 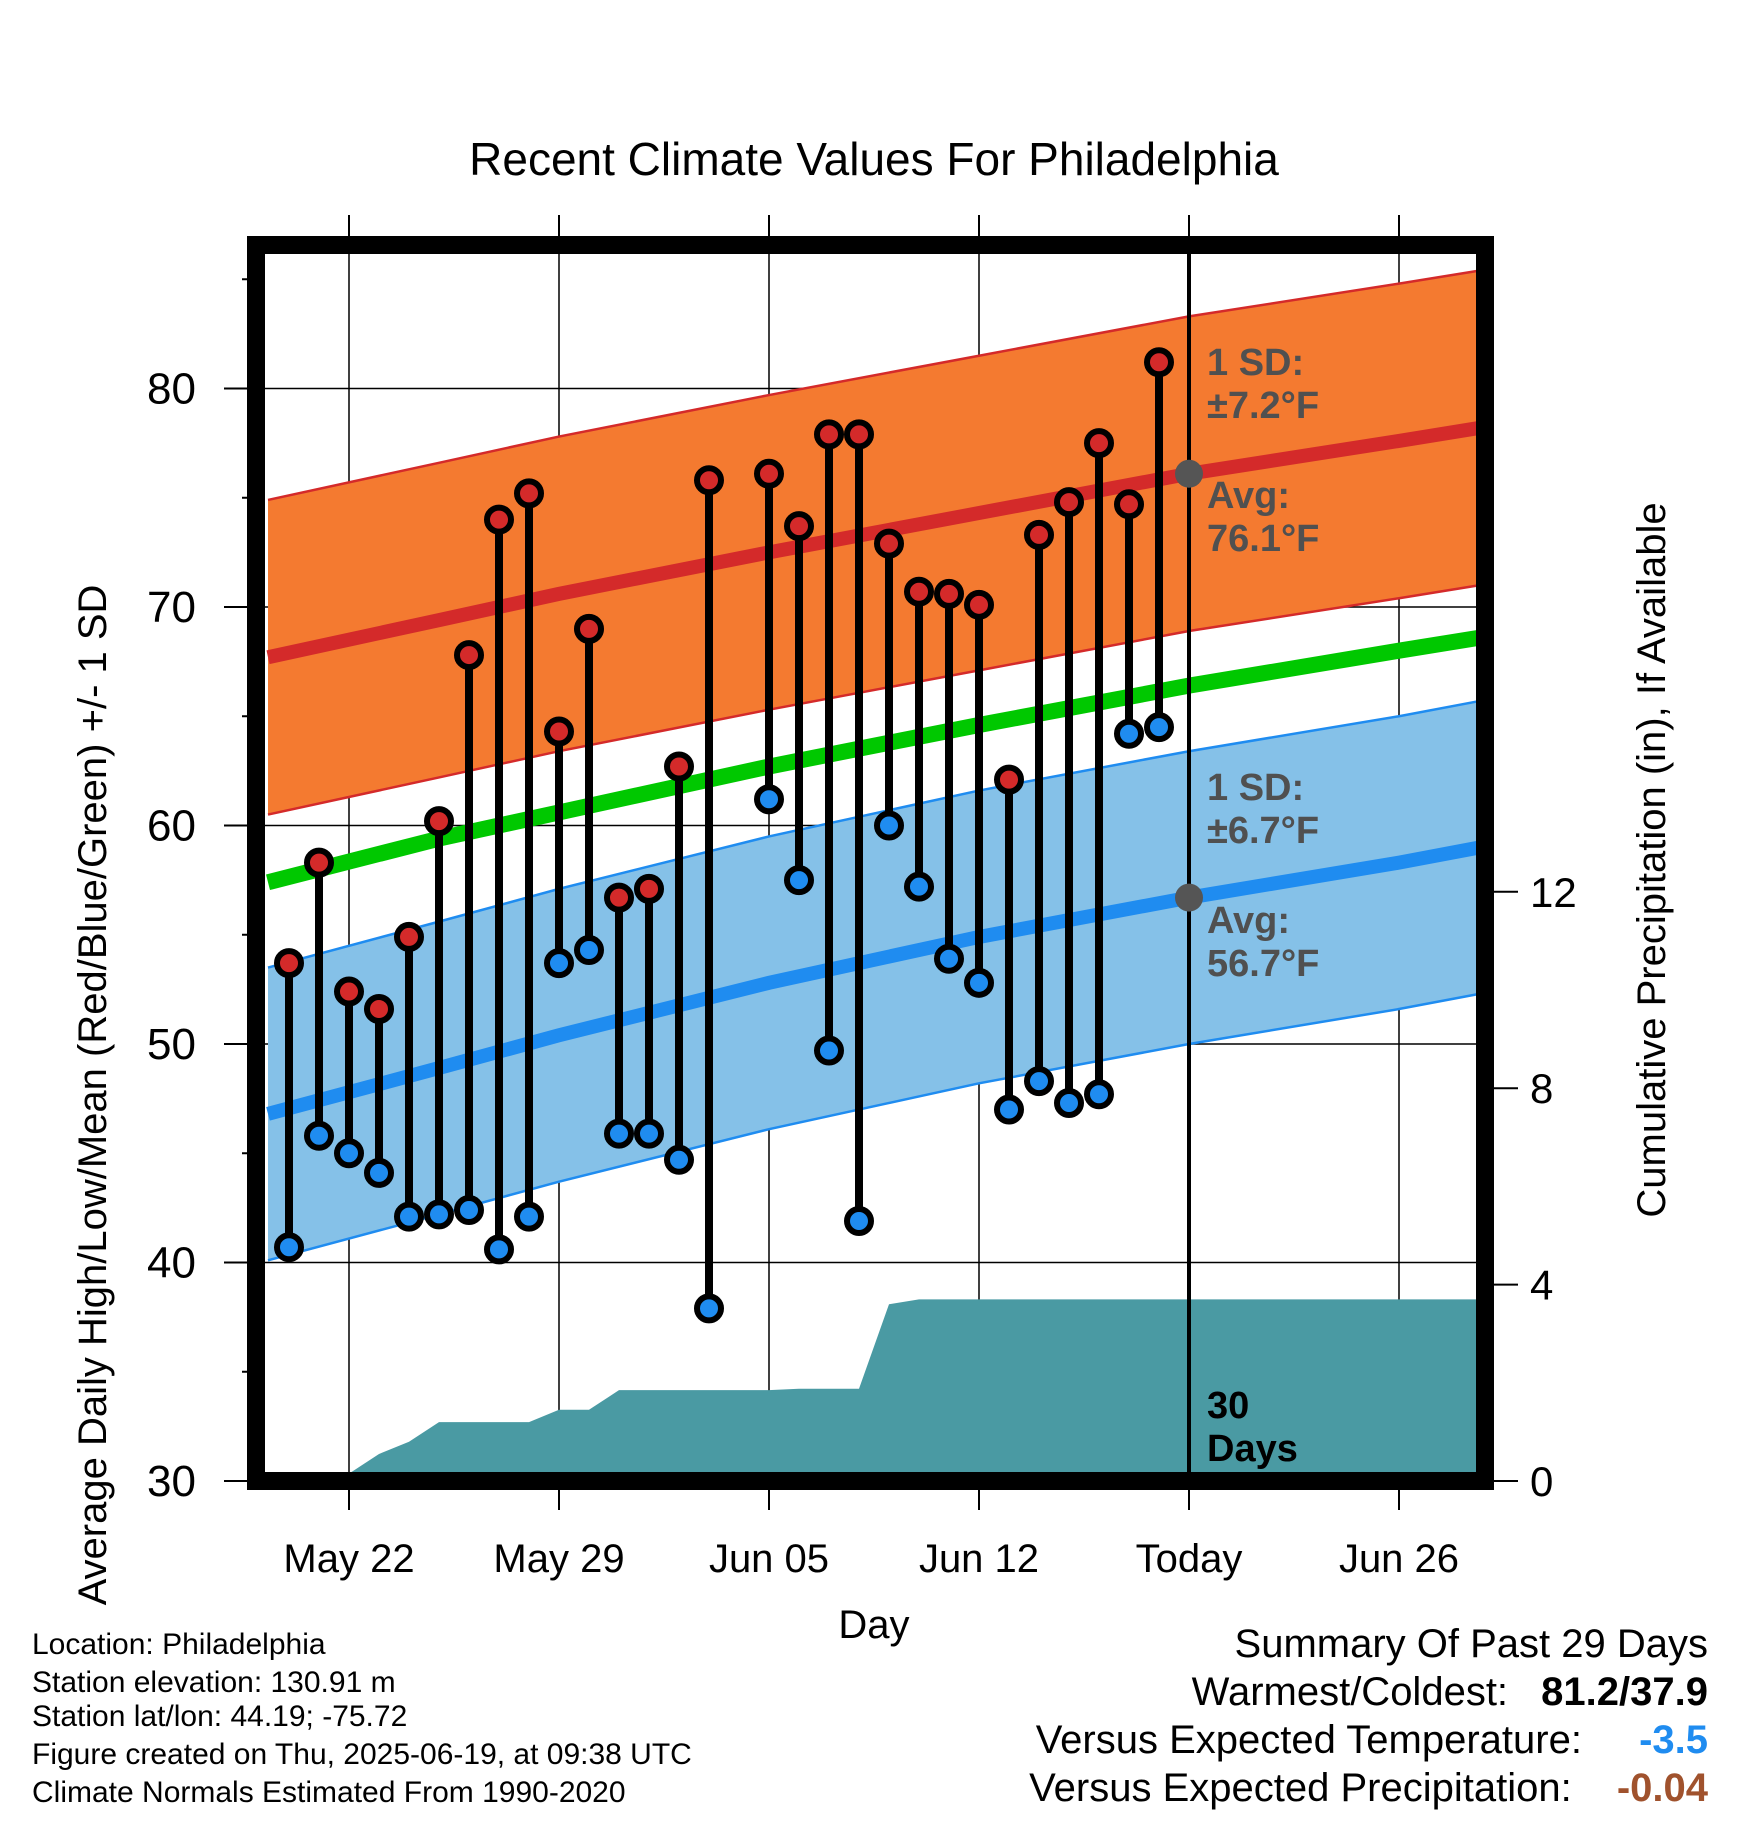 I want to click on summary-heading: Summary Of Past 29 Days, so click(x=1471, y=1644).